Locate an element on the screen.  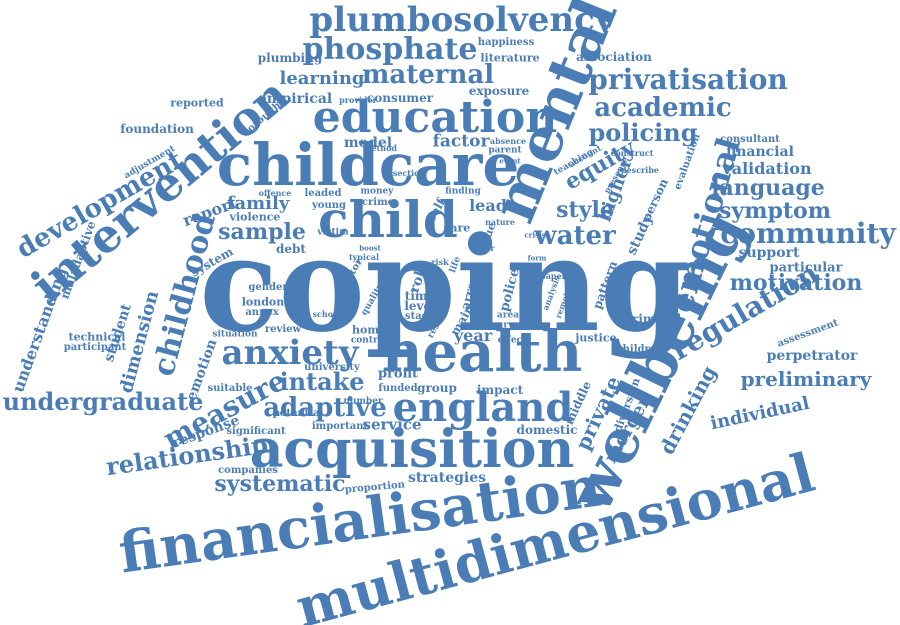
cloud-word-privatisation: privatisation is located at coordinates (688, 79).